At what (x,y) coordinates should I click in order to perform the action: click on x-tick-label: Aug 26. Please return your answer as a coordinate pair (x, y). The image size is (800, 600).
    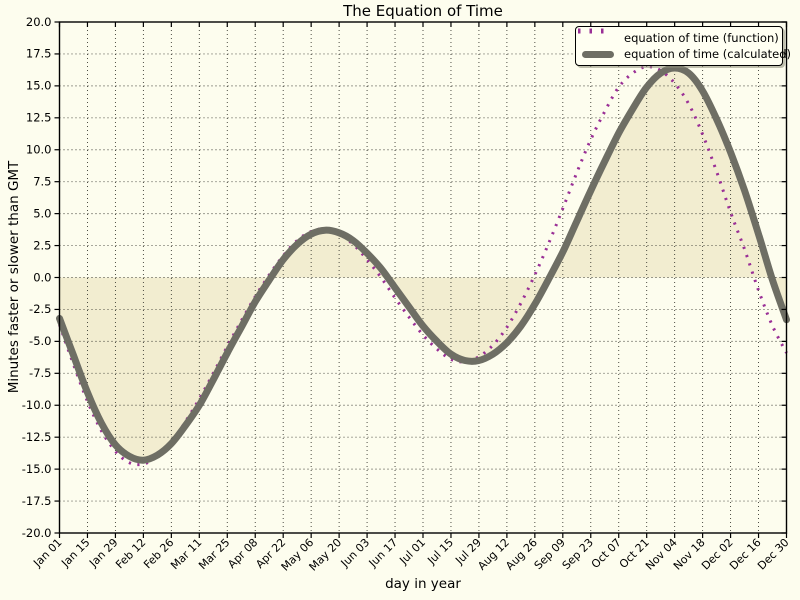
    Looking at the image, I should click on (521, 554).